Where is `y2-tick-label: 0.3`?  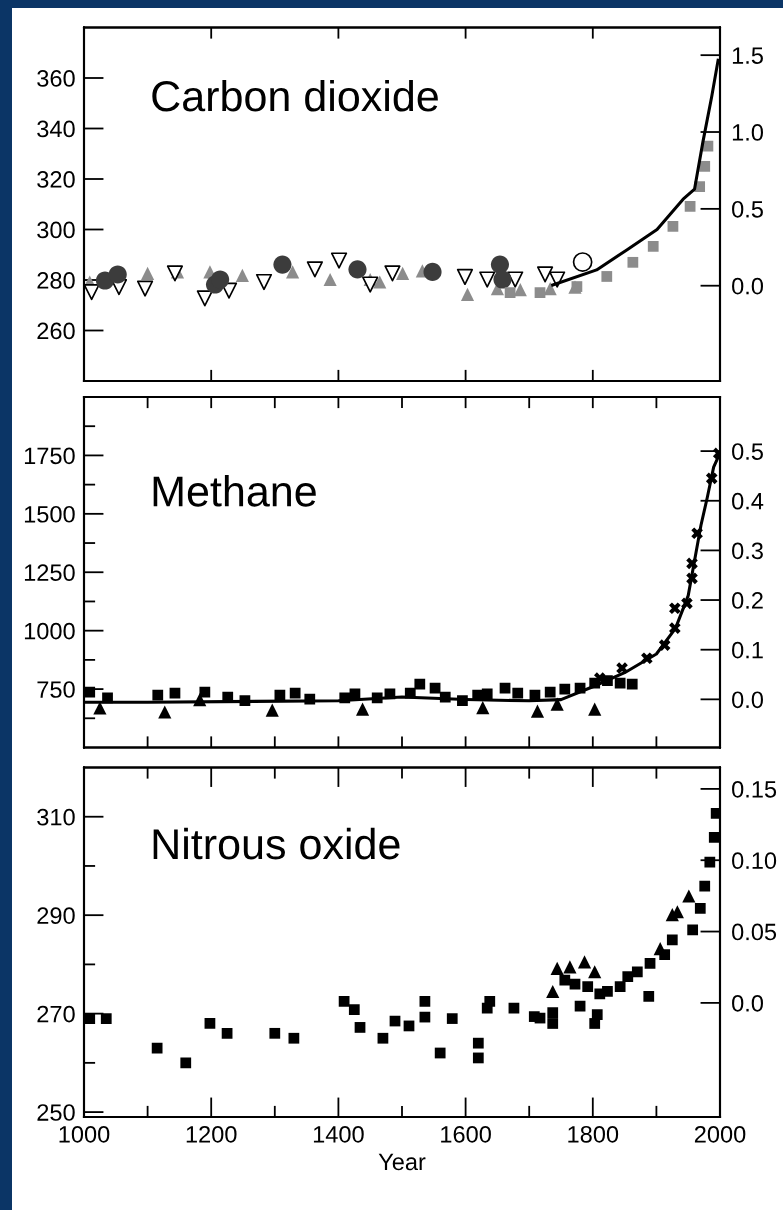
y2-tick-label: 0.3 is located at coordinates (747, 551).